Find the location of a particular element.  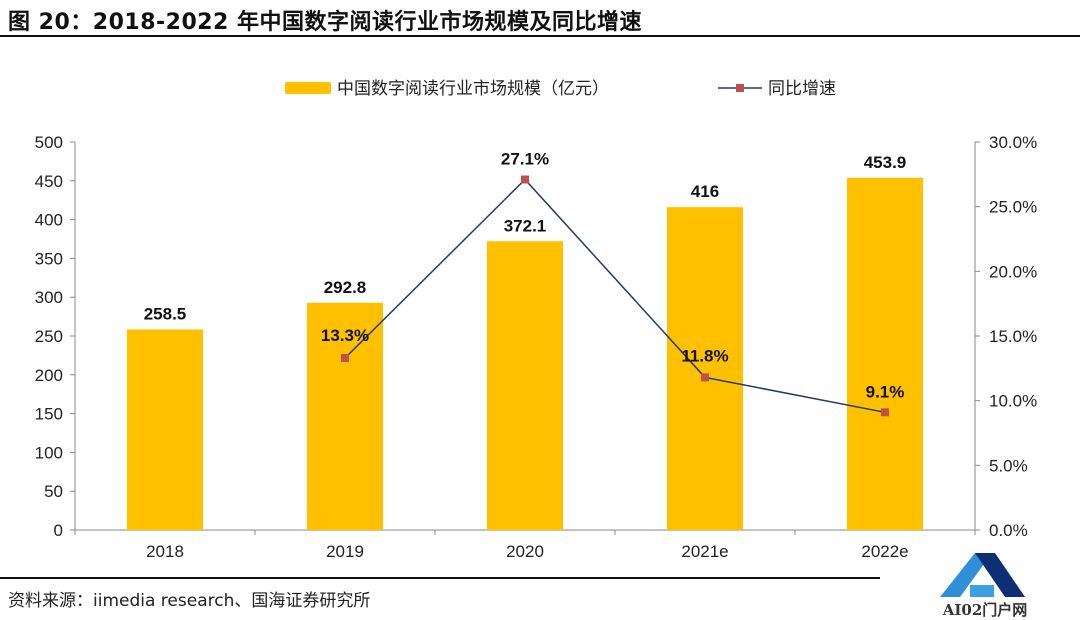

x-tick-label: 2020 is located at coordinates (525, 551).